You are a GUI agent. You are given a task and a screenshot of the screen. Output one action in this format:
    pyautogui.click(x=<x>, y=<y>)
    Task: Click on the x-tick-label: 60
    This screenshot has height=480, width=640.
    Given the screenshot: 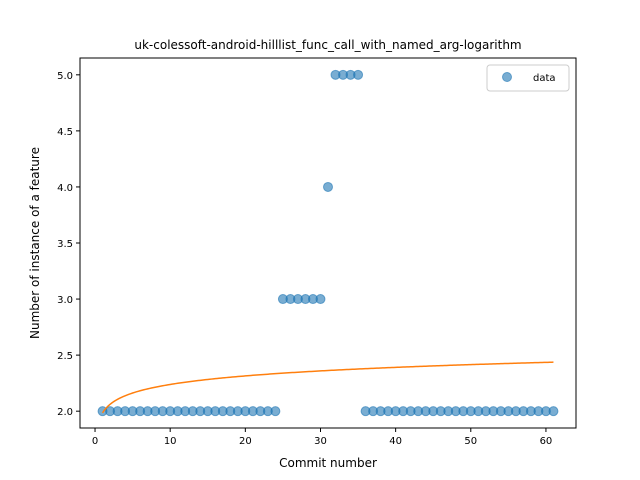 What is the action you would take?
    pyautogui.click(x=546, y=441)
    